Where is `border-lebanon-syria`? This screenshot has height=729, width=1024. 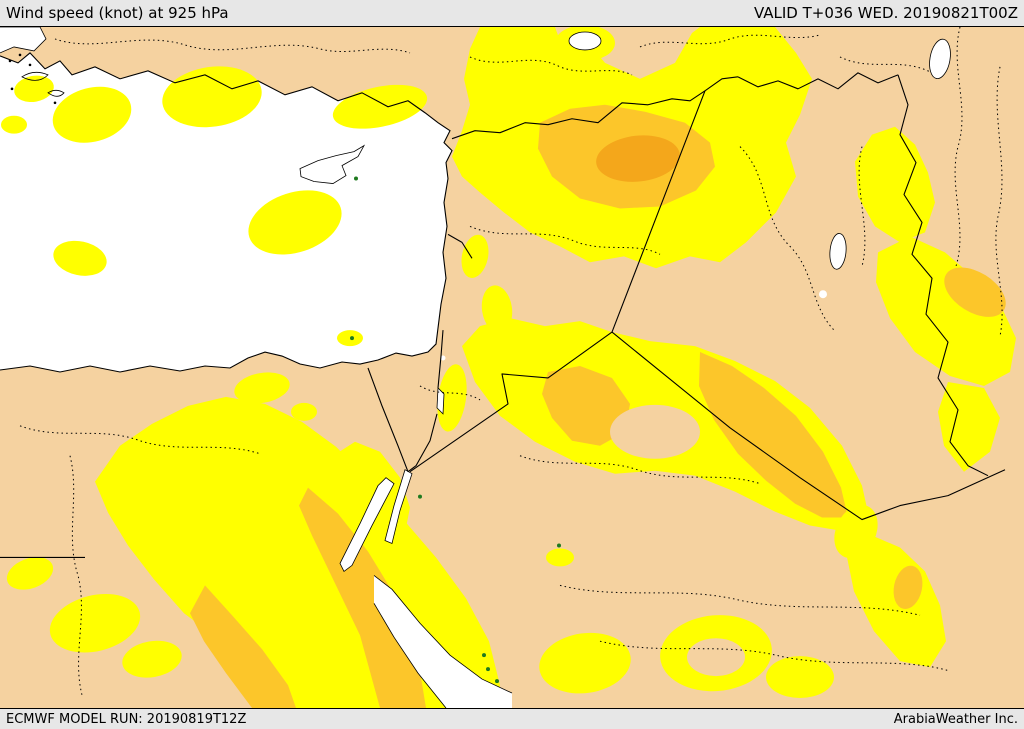 border-lebanon-syria is located at coordinates (460, 246).